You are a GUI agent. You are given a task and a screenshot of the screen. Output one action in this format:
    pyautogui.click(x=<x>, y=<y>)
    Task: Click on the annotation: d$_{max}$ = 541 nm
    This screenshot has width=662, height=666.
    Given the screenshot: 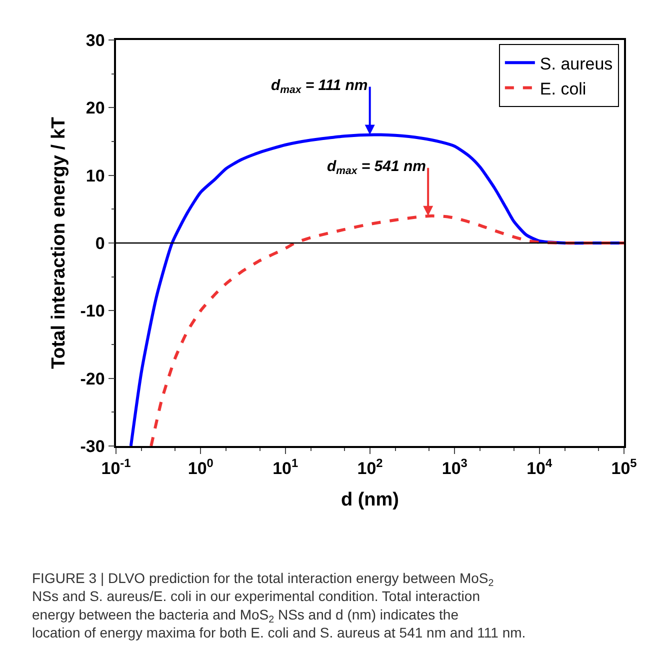 What is the action you would take?
    pyautogui.click(x=376, y=168)
    